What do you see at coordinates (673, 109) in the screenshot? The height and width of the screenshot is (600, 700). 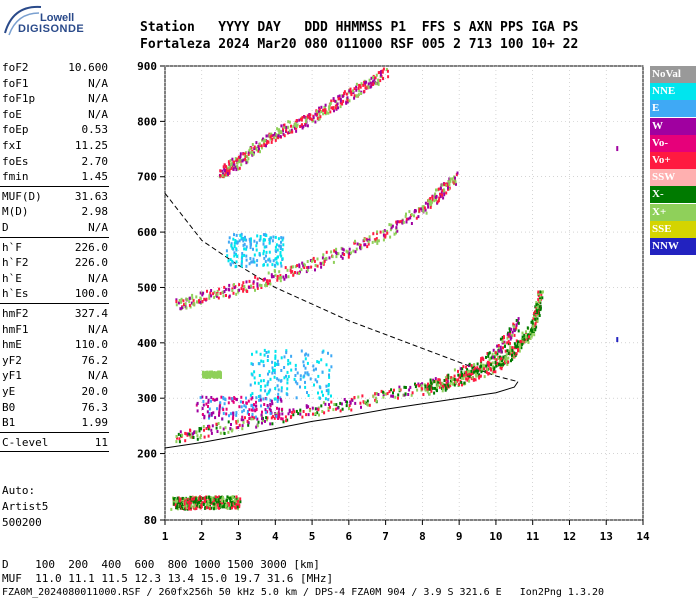 I see `legend-item: E` at bounding box center [673, 109].